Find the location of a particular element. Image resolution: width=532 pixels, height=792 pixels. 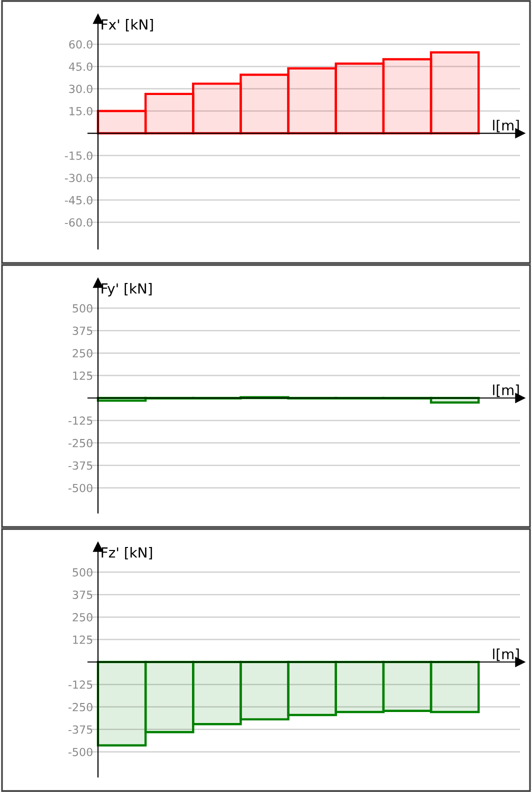

y-tick-label: 30.0 is located at coordinates (80, 89).